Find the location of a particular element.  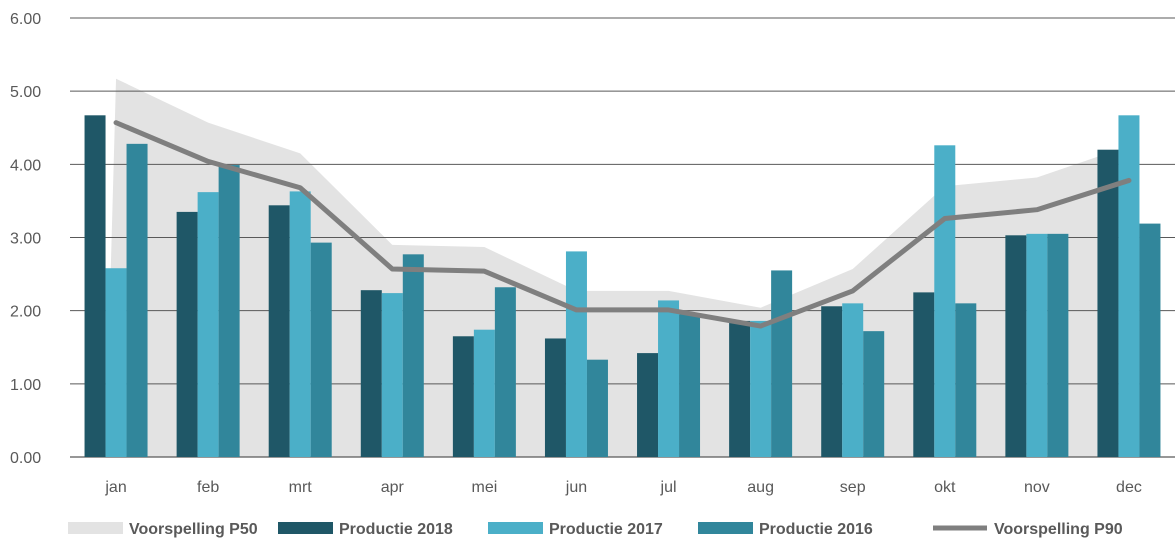

legend-label-productie-2017: Productie 2017 is located at coordinates (606, 529).